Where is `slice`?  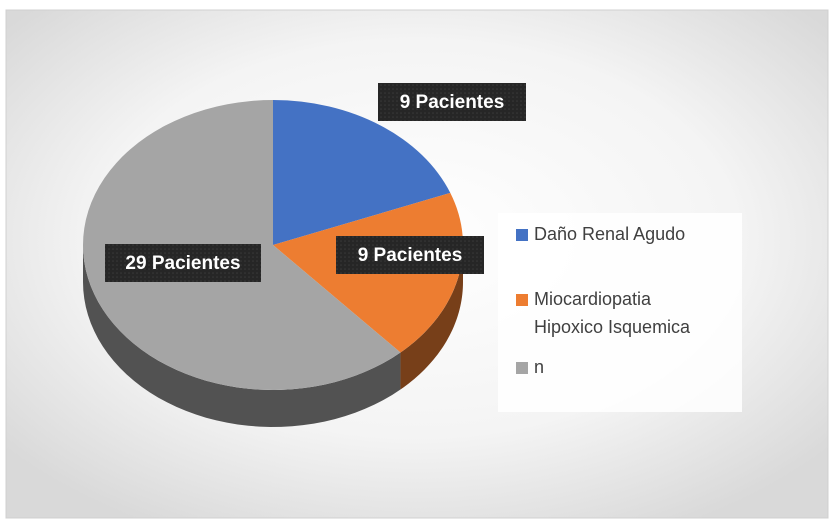
slice is located at coordinates (362, 172).